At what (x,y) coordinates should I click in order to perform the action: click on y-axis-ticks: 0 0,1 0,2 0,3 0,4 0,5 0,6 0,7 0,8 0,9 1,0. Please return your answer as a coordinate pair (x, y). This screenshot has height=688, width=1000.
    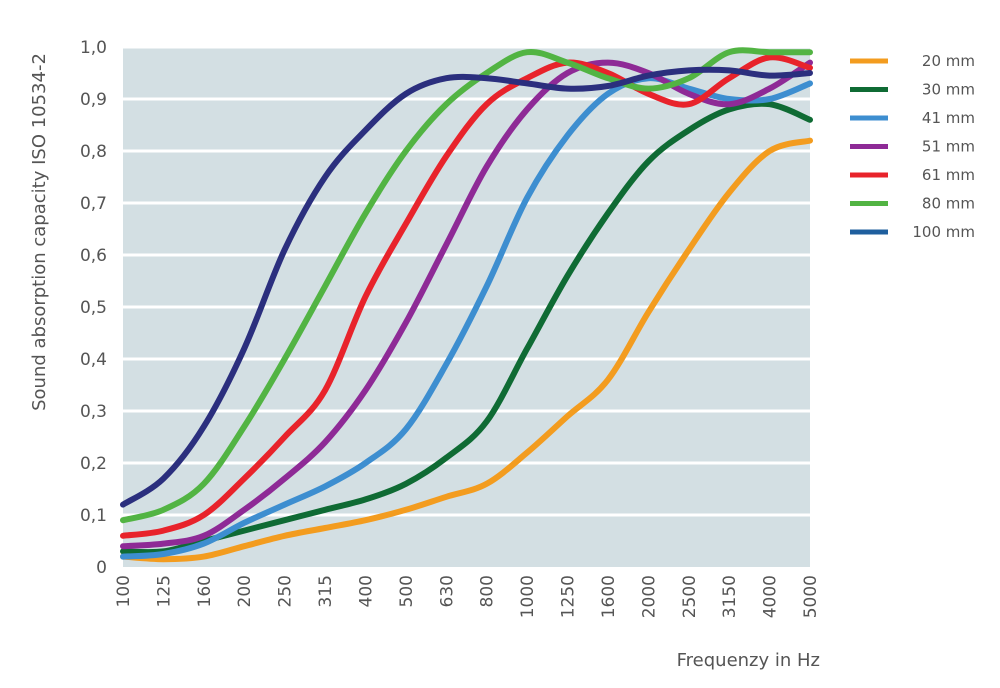
    Looking at the image, I should click on (93, 308).